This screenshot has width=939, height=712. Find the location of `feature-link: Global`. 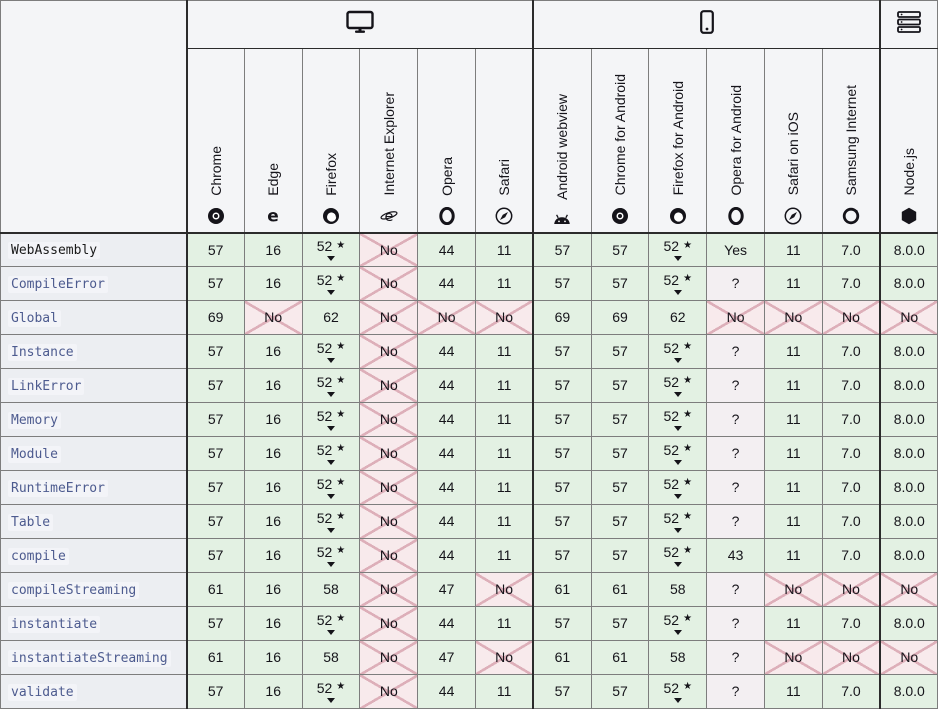

feature-link: Global is located at coordinates (34, 318).